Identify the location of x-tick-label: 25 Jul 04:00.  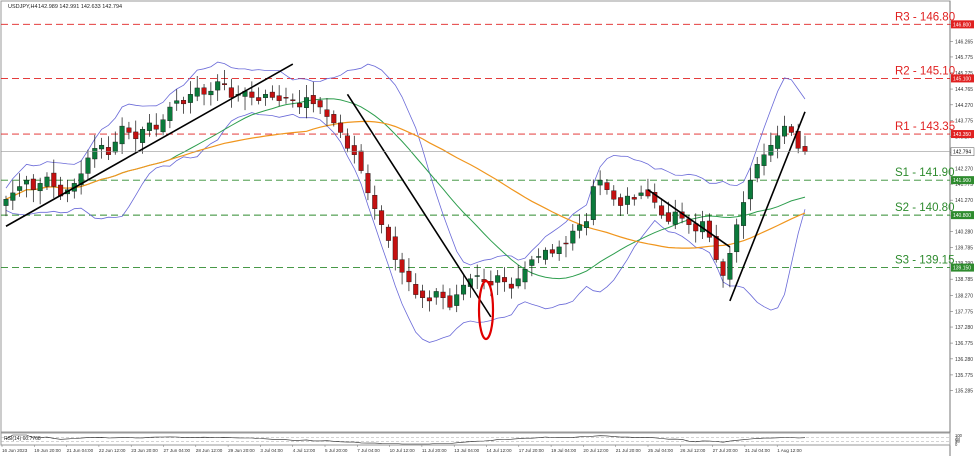
(660, 450).